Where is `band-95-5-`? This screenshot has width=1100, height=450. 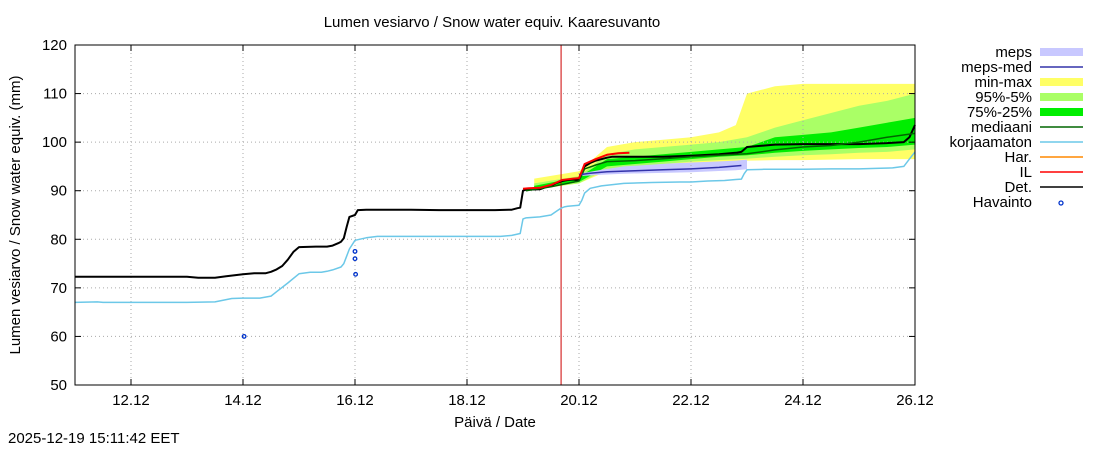 band-95-5- is located at coordinates (724, 141).